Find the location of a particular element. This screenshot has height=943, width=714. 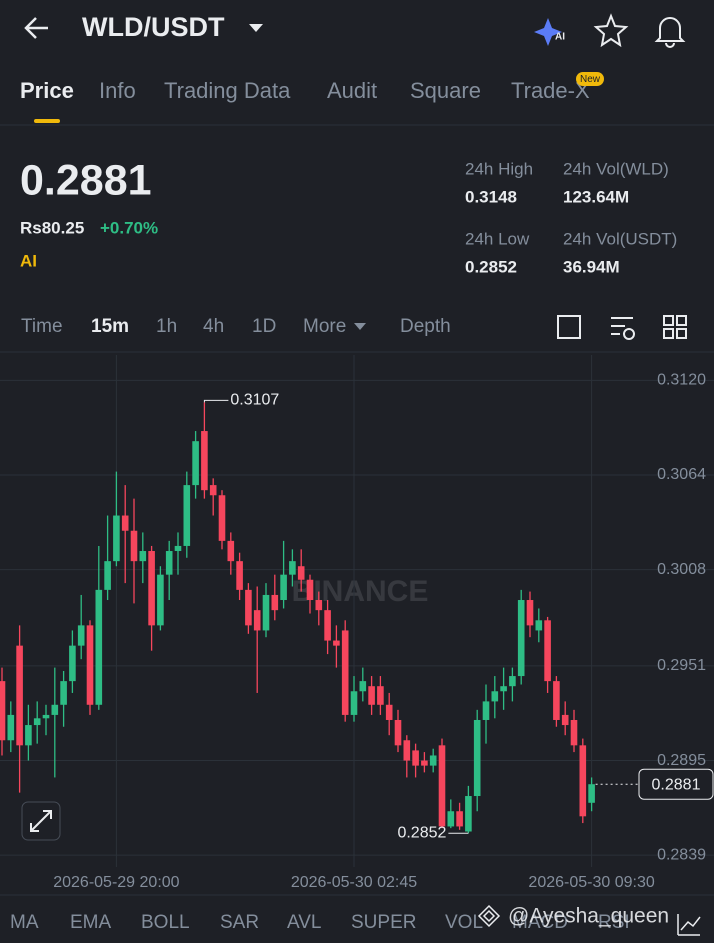

new-badge-bg is located at coordinates (590, 79).